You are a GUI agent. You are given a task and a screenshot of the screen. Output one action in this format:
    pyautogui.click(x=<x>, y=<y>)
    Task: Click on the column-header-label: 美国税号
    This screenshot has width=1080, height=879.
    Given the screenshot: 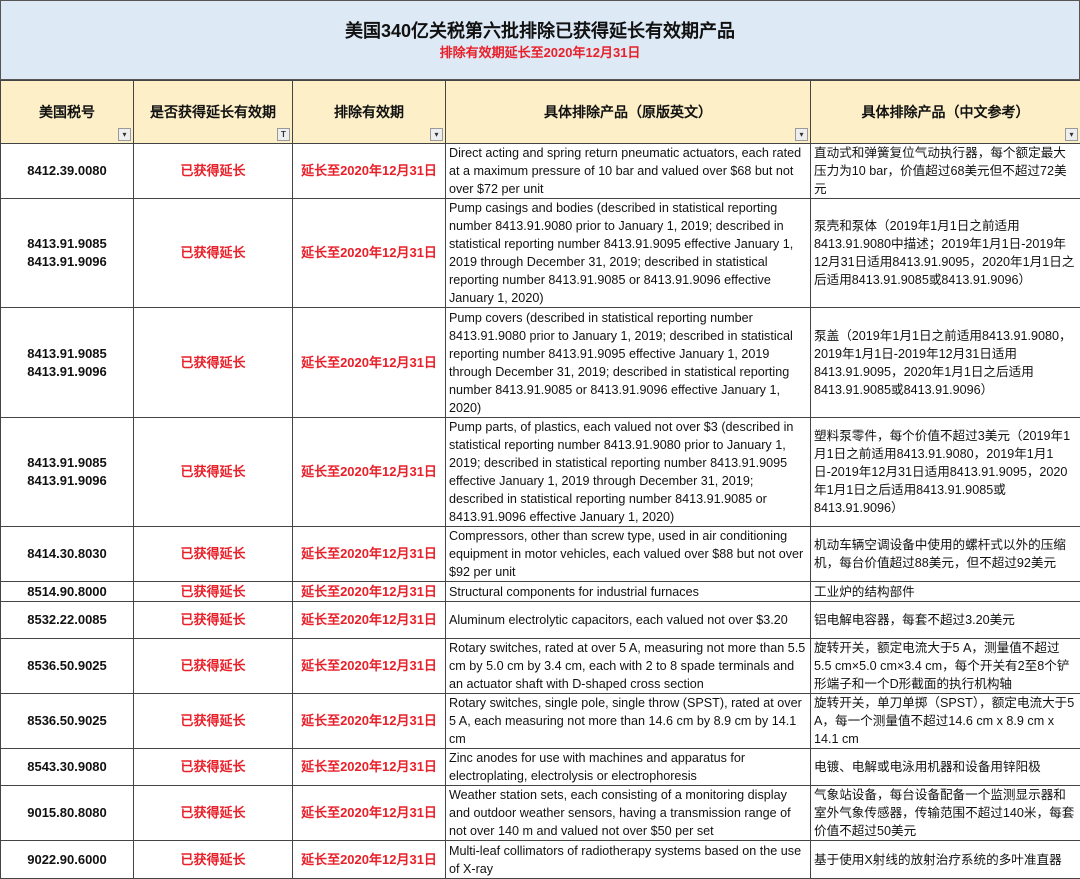 What is the action you would take?
    pyautogui.click(x=67, y=112)
    